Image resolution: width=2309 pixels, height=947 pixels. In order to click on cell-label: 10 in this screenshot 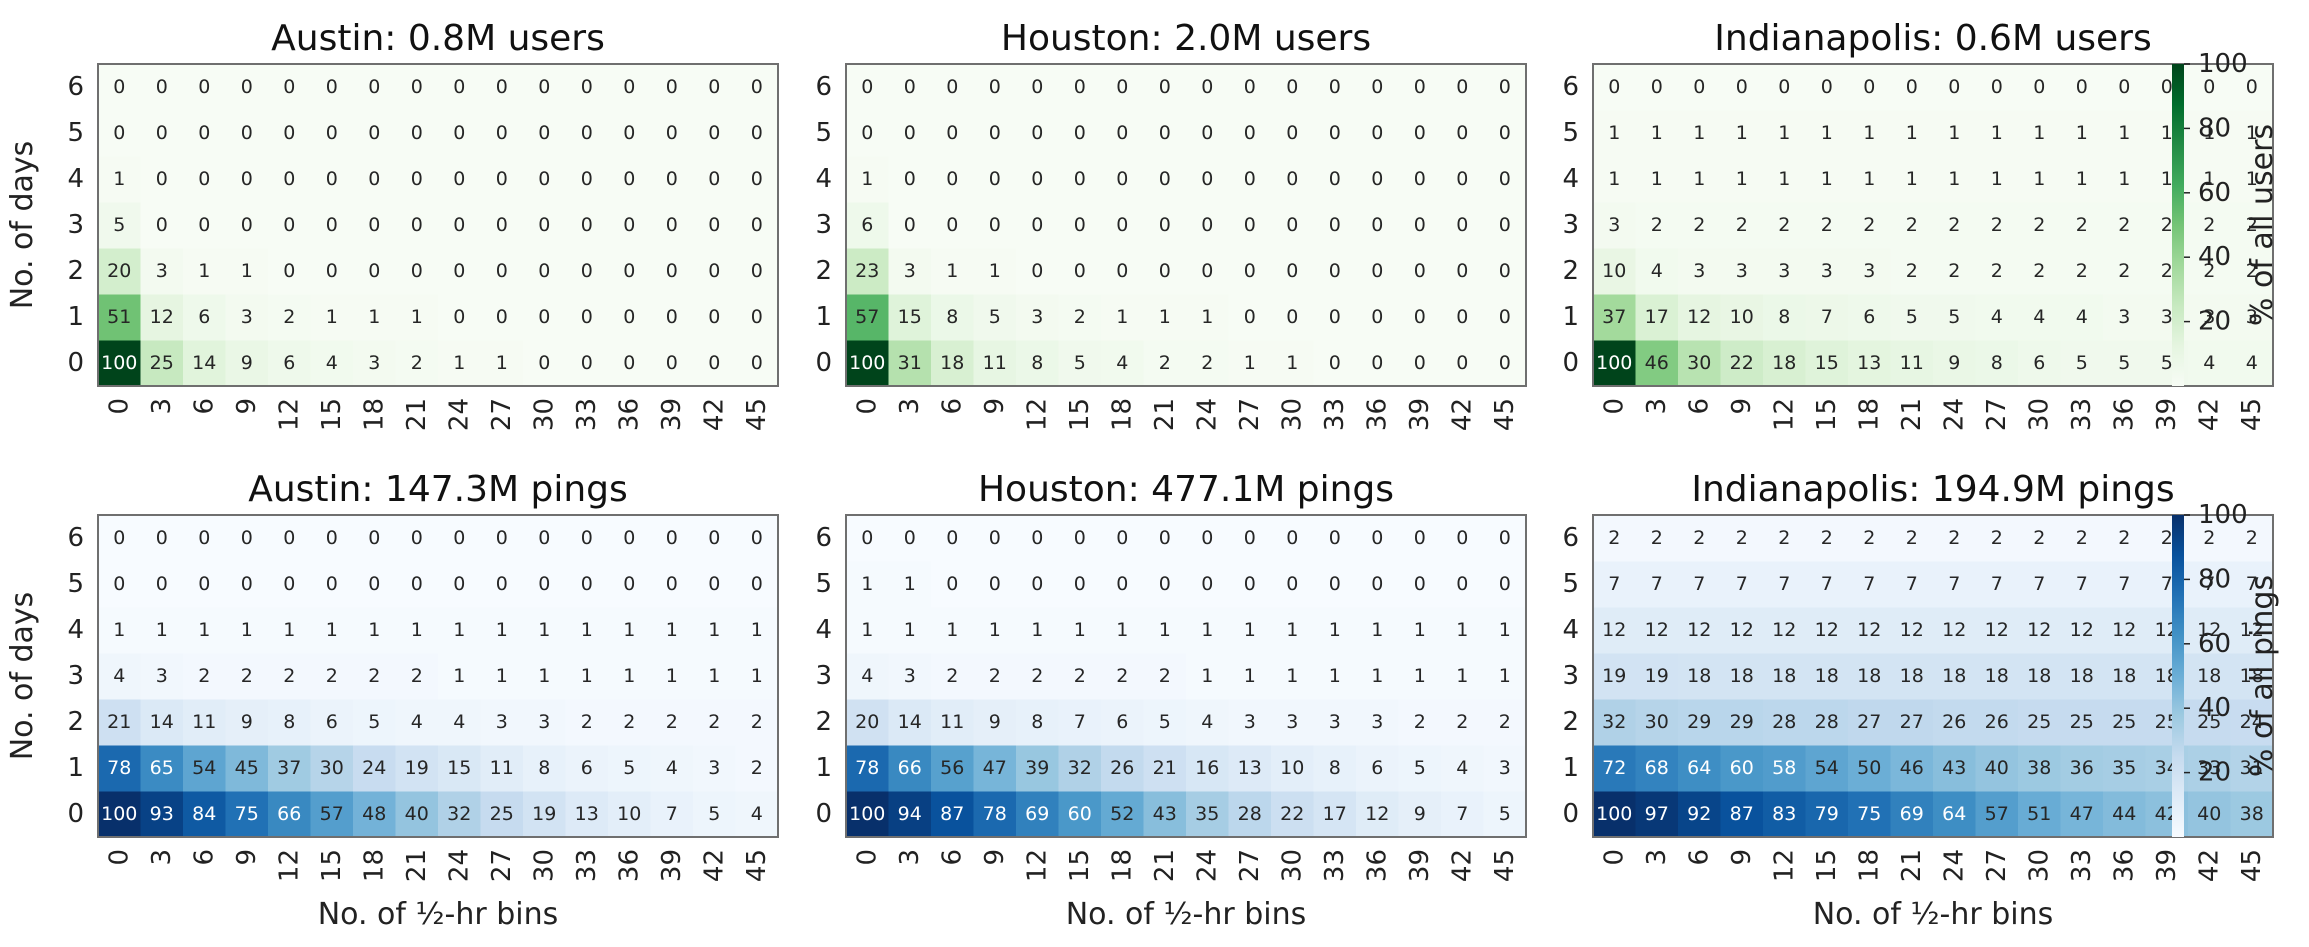, I will do `click(629, 814)`.